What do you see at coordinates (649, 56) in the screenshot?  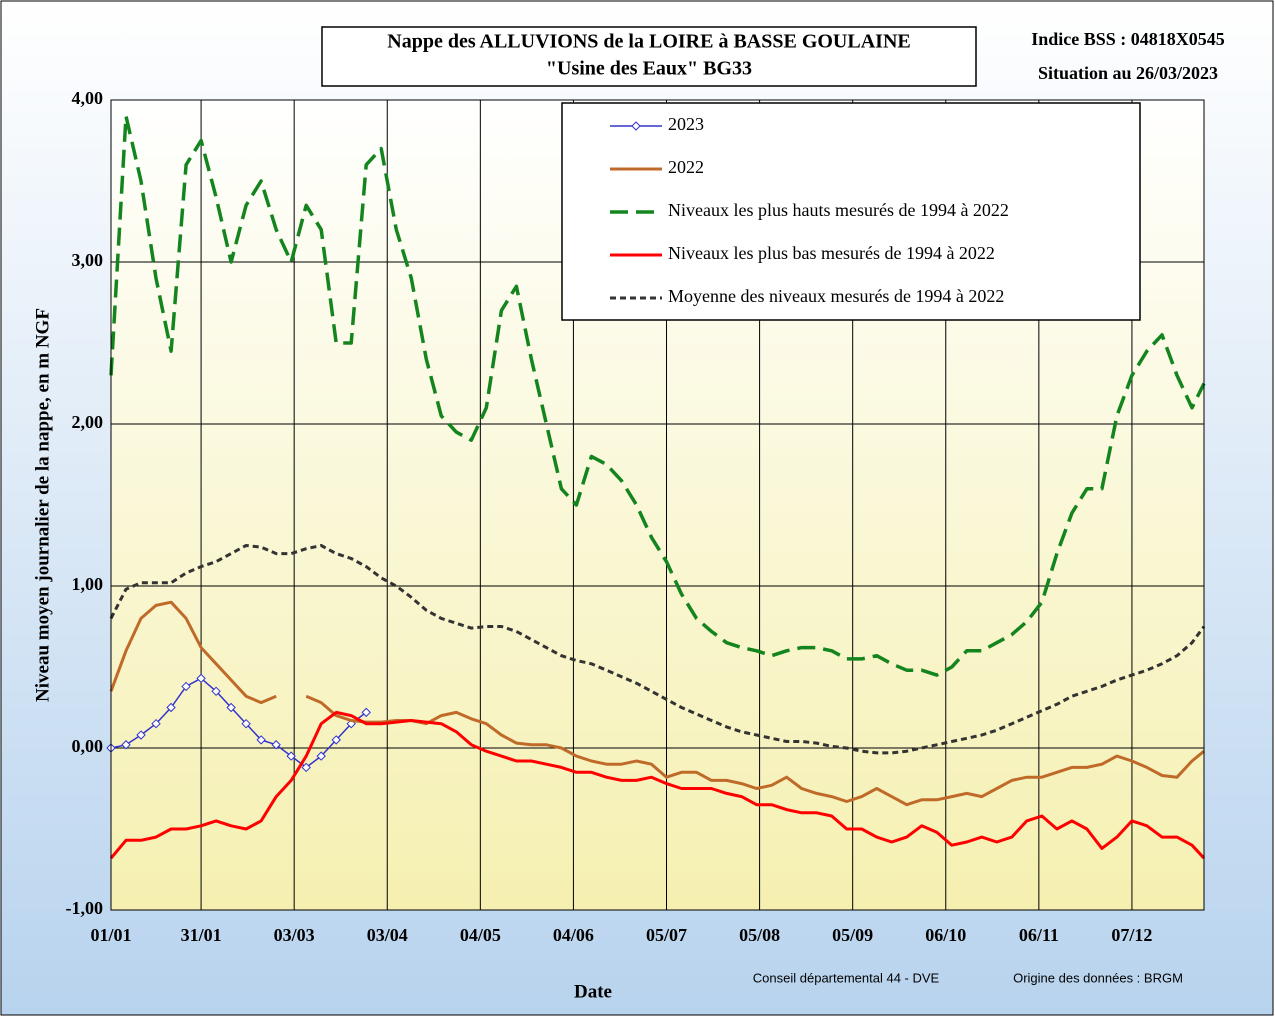 I see `title-box` at bounding box center [649, 56].